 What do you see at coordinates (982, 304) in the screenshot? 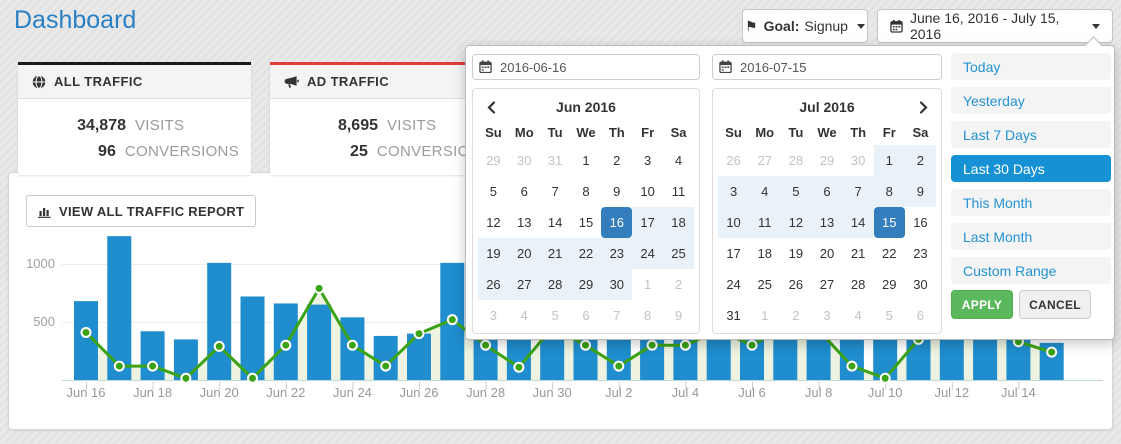
I see `apply-button: APPLY` at bounding box center [982, 304].